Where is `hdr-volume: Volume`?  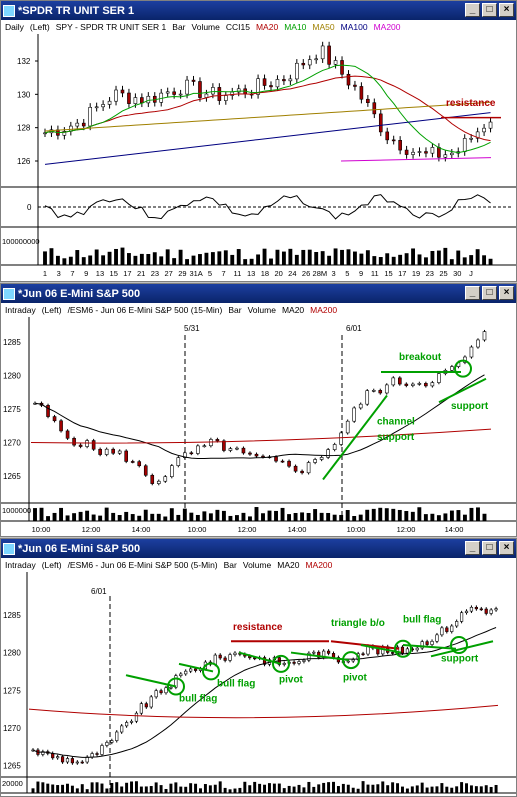
hdr-volume: Volume is located at coordinates (205, 27).